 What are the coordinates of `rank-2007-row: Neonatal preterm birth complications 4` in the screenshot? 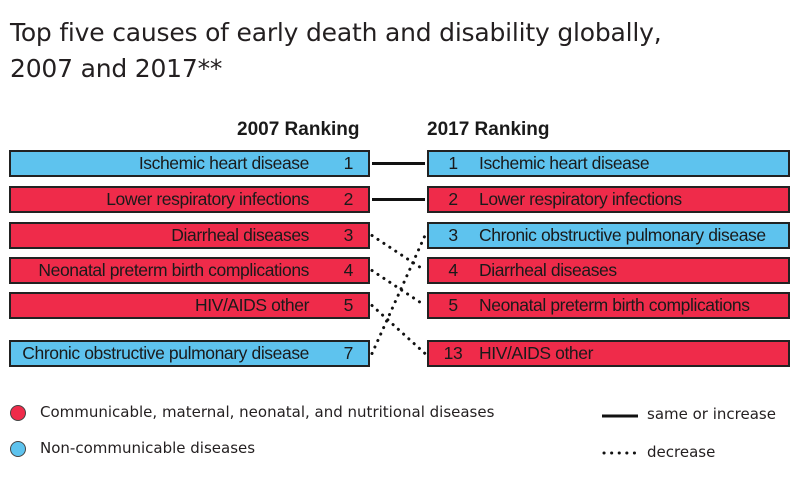 It's located at (189, 270).